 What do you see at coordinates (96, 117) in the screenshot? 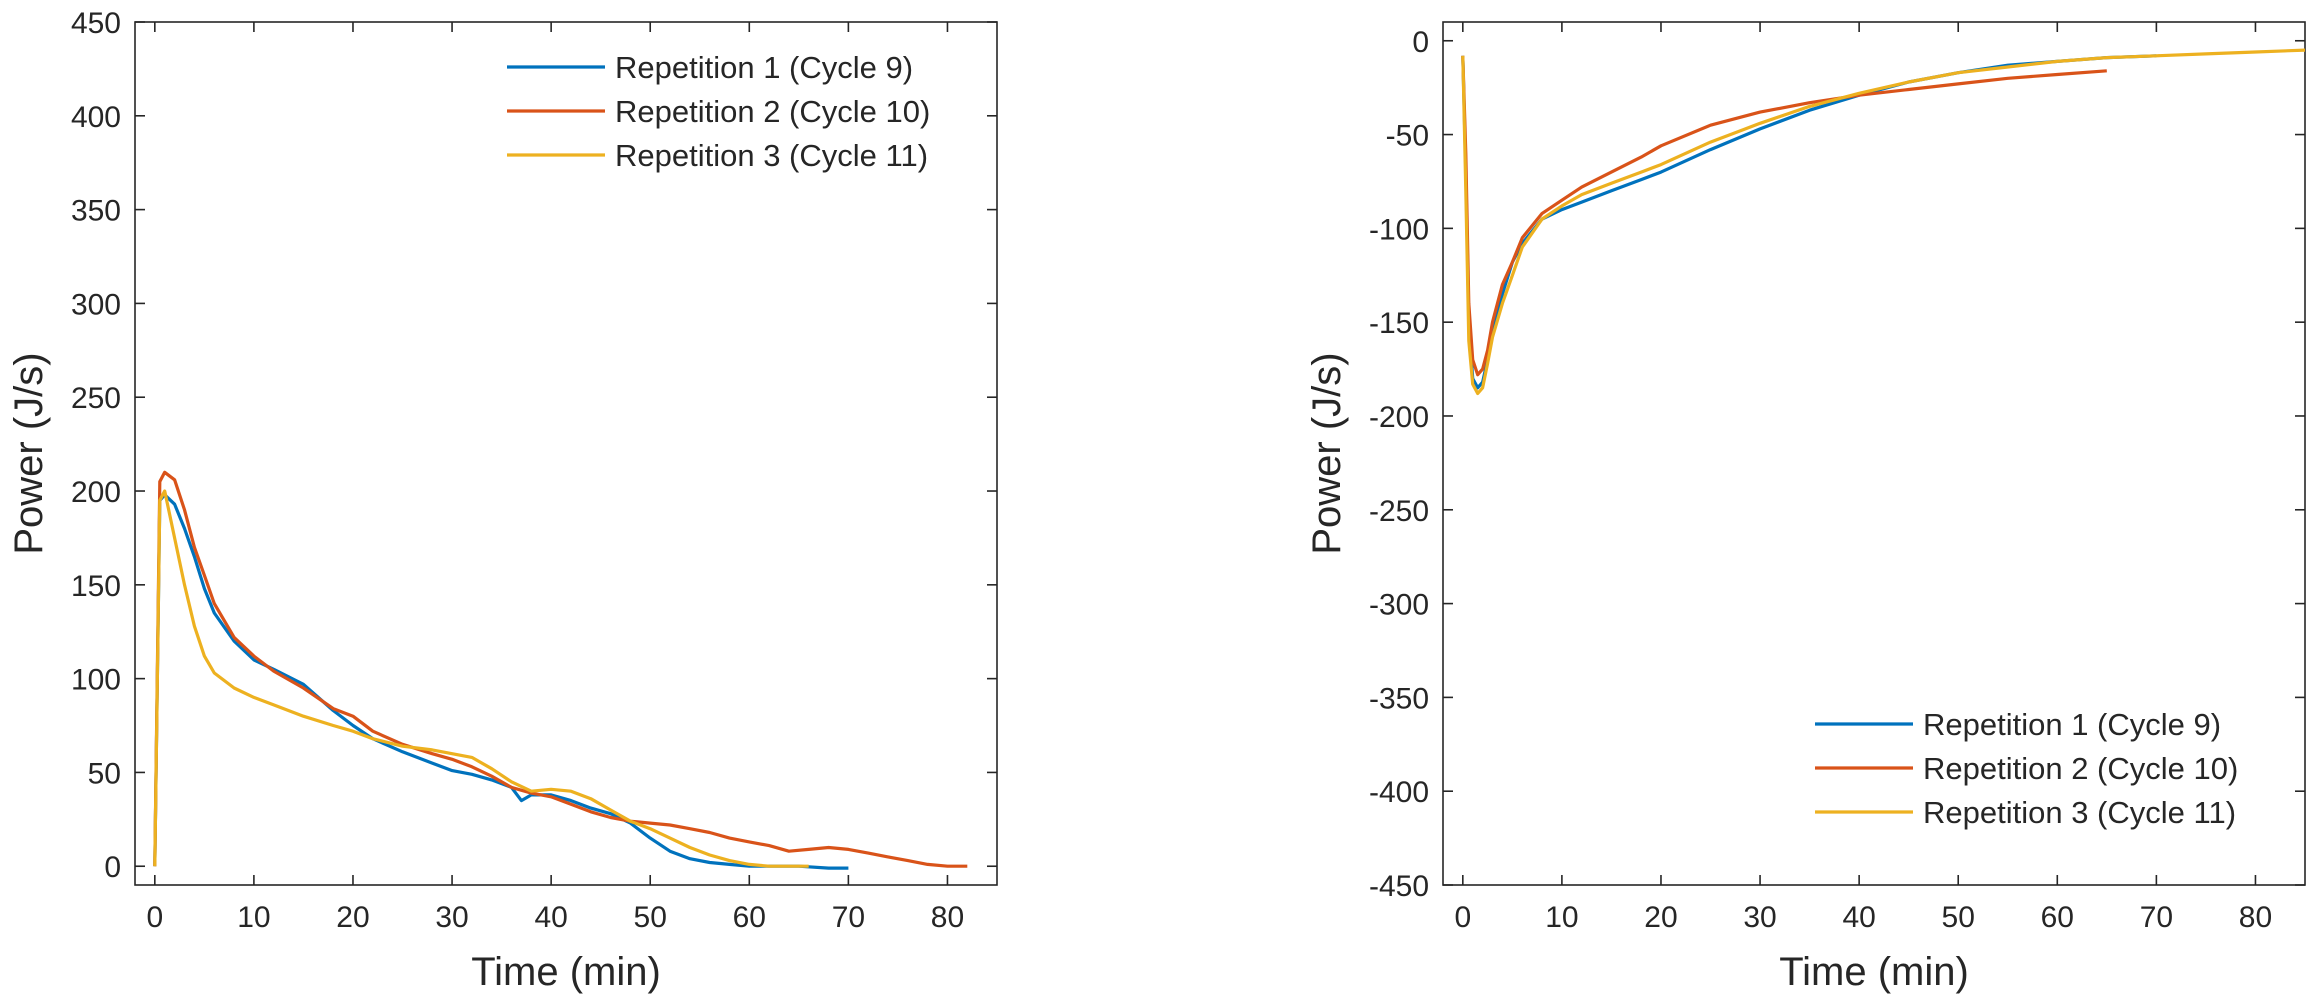
I see `y-tick-label: 400` at bounding box center [96, 117].